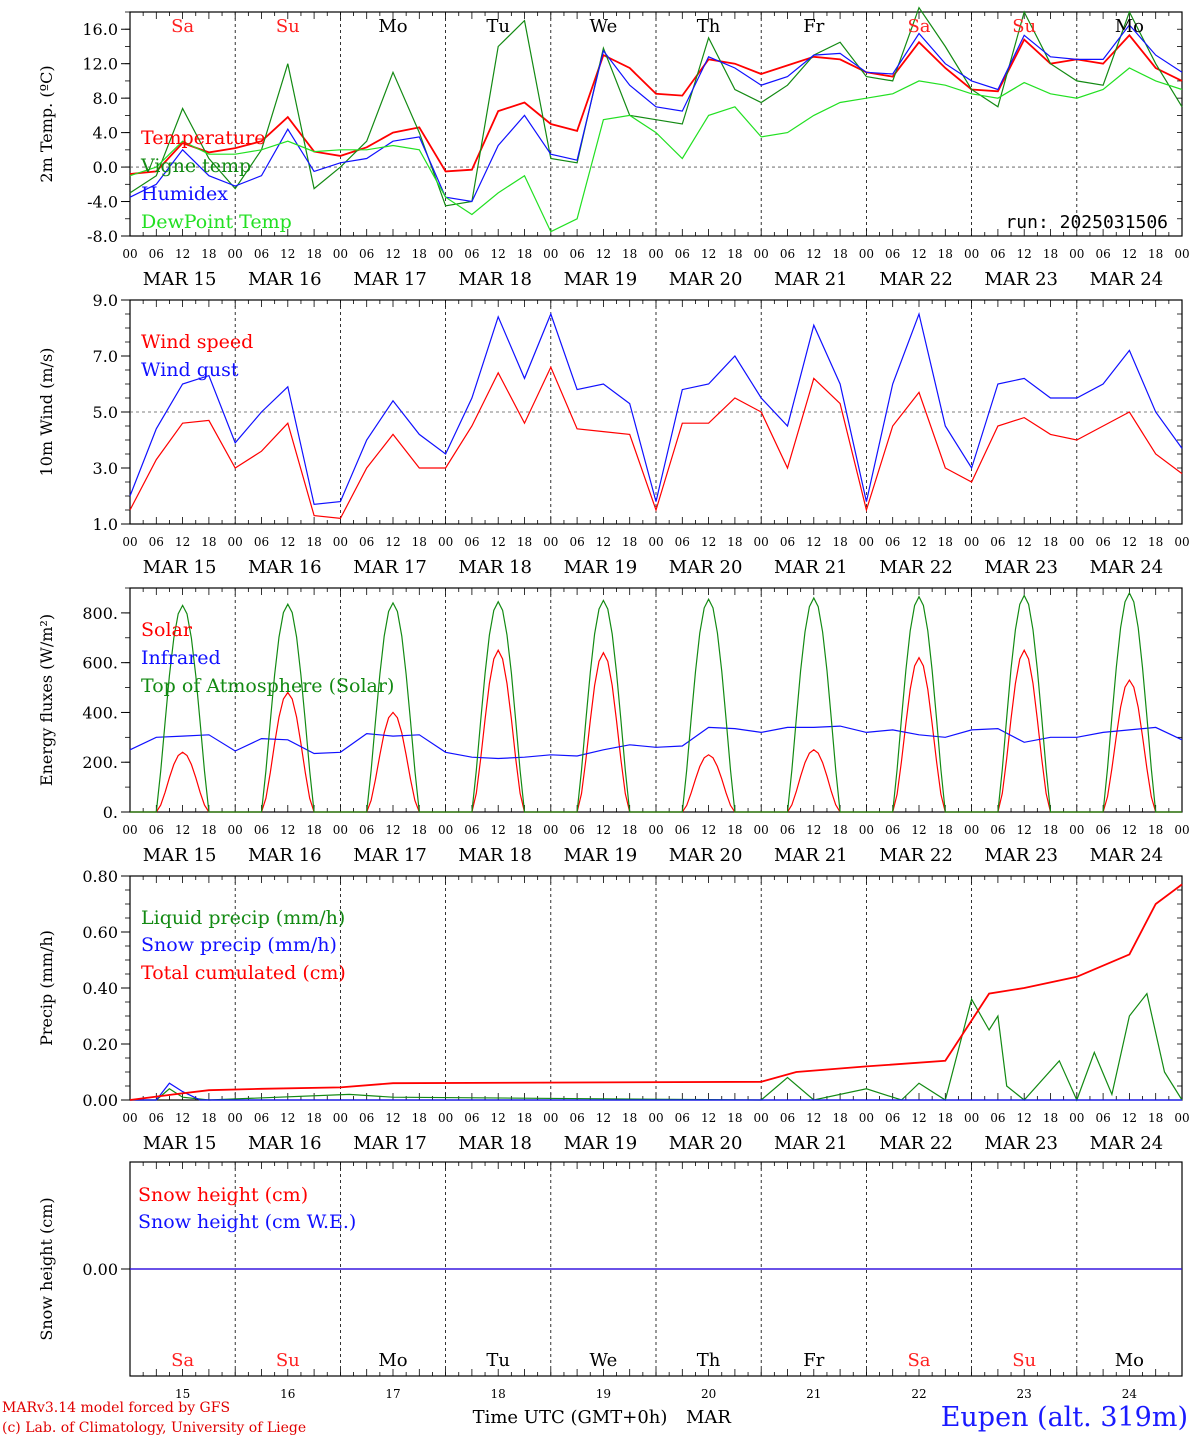 This screenshot has height=1440, width=1194. I want to click on panel1-y-tick-label: 4.0, so click(105, 133).